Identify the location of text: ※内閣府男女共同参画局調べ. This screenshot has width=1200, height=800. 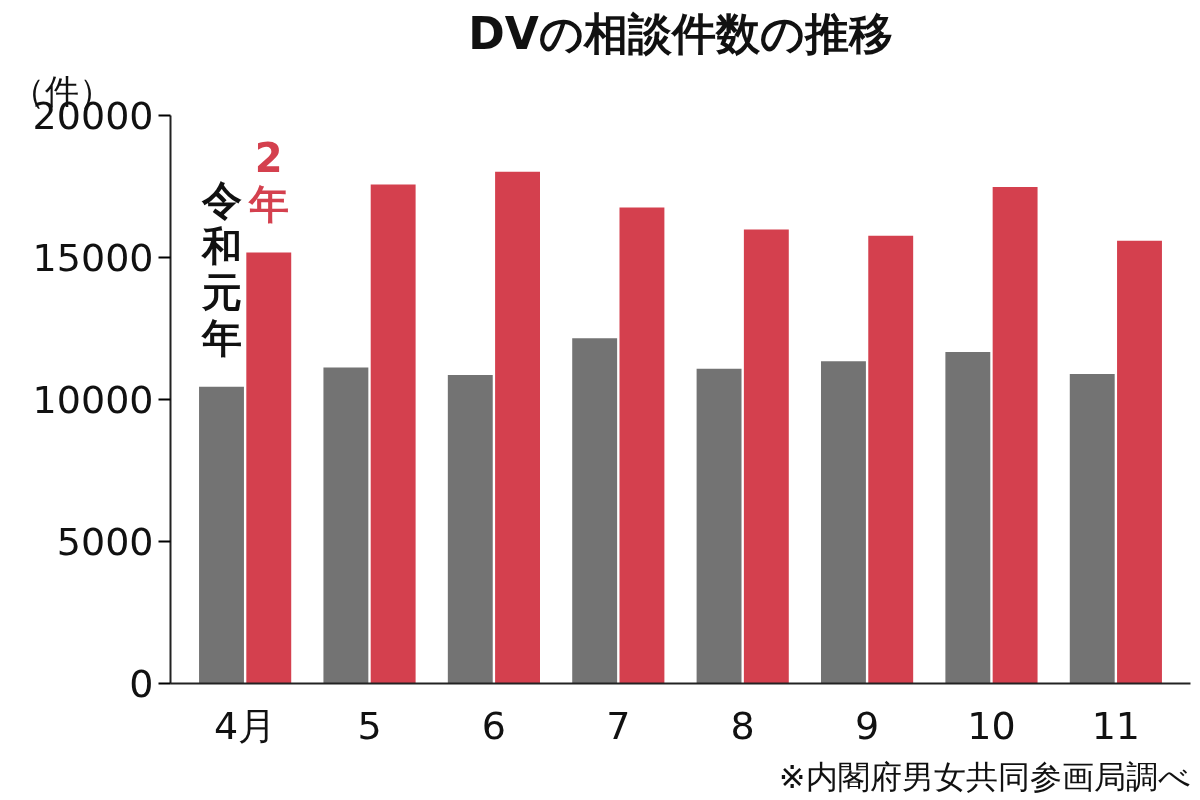
(984, 776).